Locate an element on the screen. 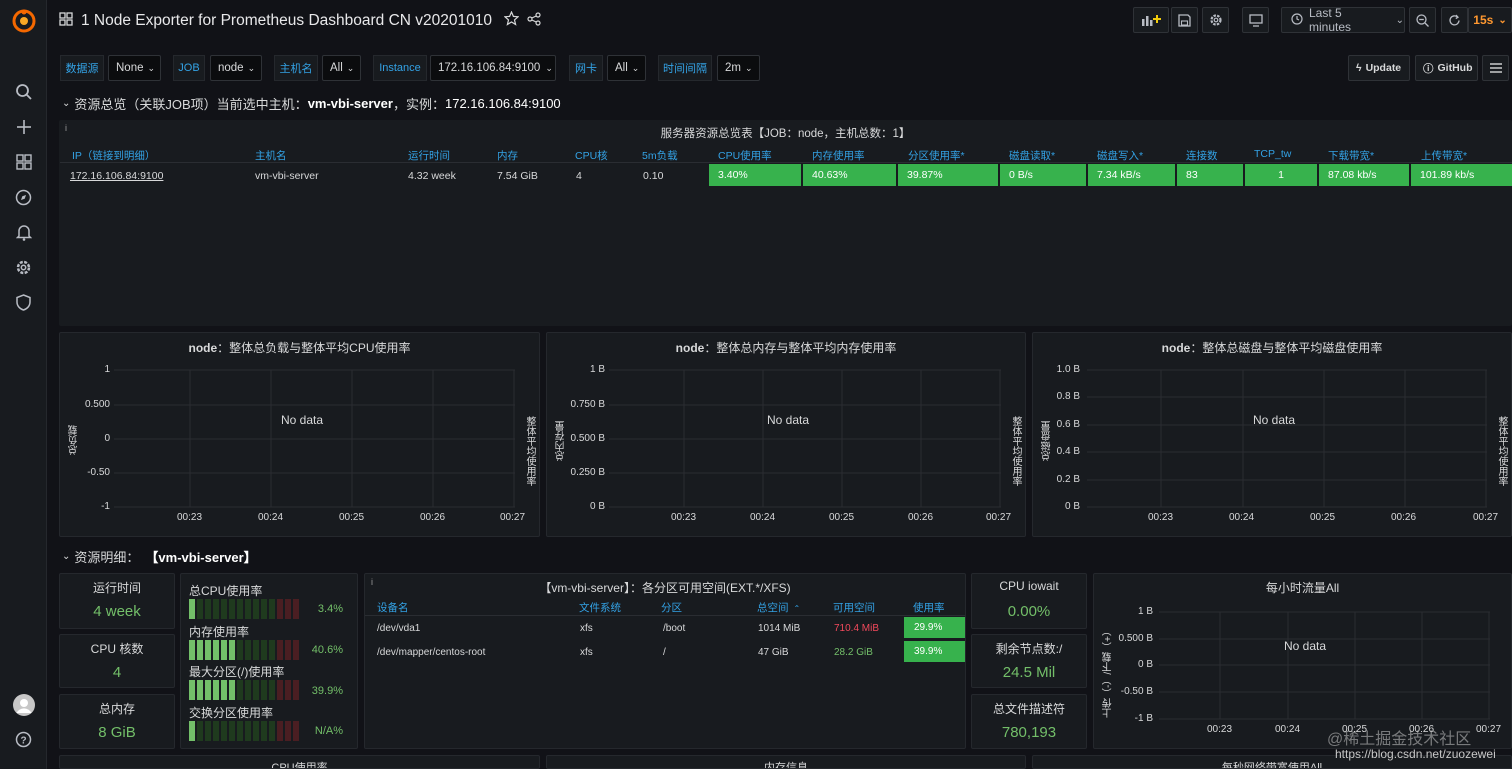 This screenshot has width=1512, height=769. variable-label: 网卡 is located at coordinates (586, 68).